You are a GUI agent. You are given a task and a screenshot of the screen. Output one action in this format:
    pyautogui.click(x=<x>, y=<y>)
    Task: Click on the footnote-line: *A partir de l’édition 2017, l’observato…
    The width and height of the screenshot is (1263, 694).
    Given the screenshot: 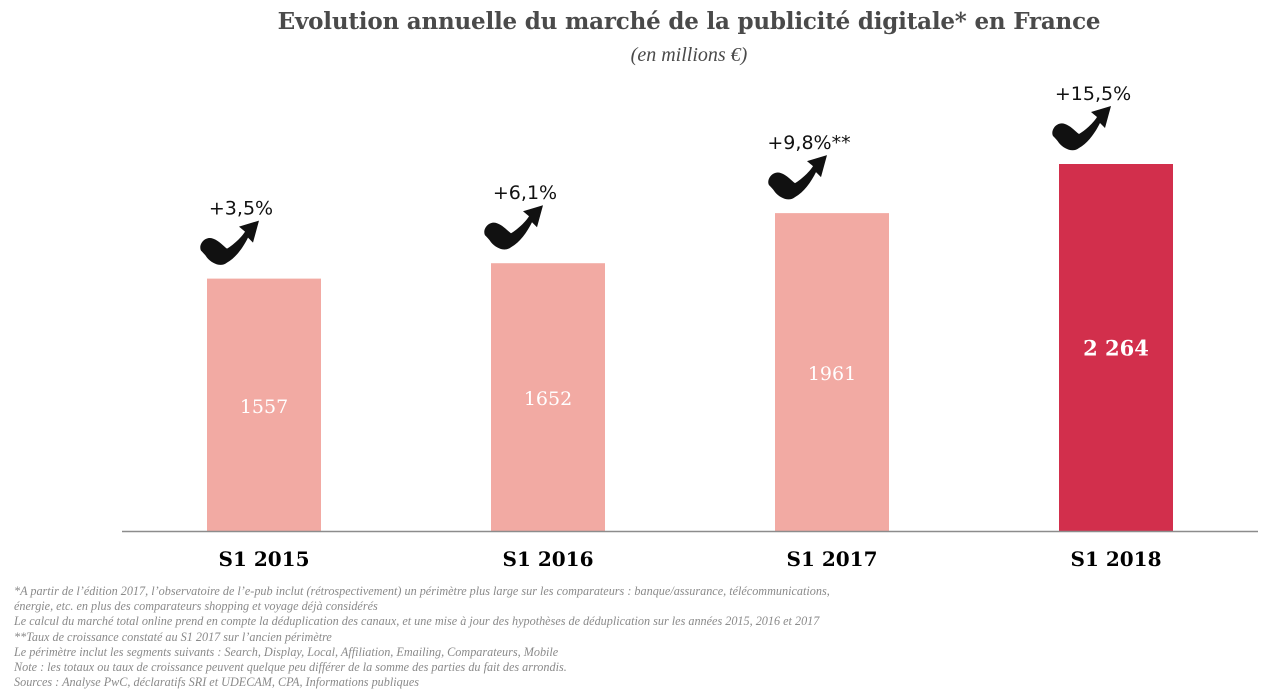 What is the action you would take?
    pyautogui.click(x=422, y=591)
    